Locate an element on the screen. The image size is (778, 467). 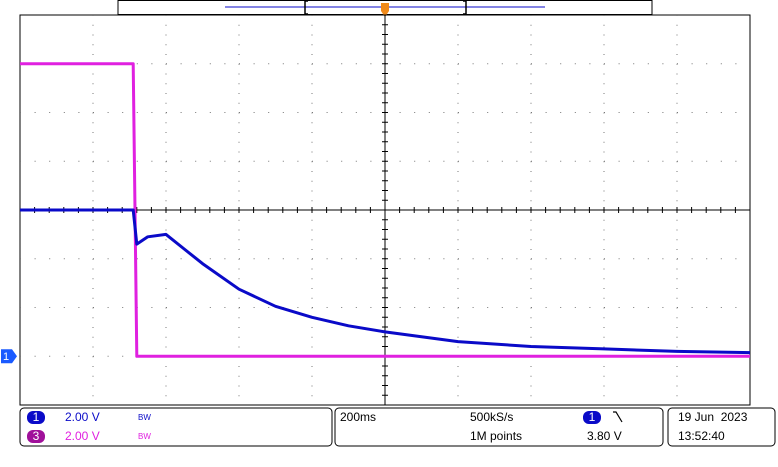
channel-box is located at coordinates (176, 427).